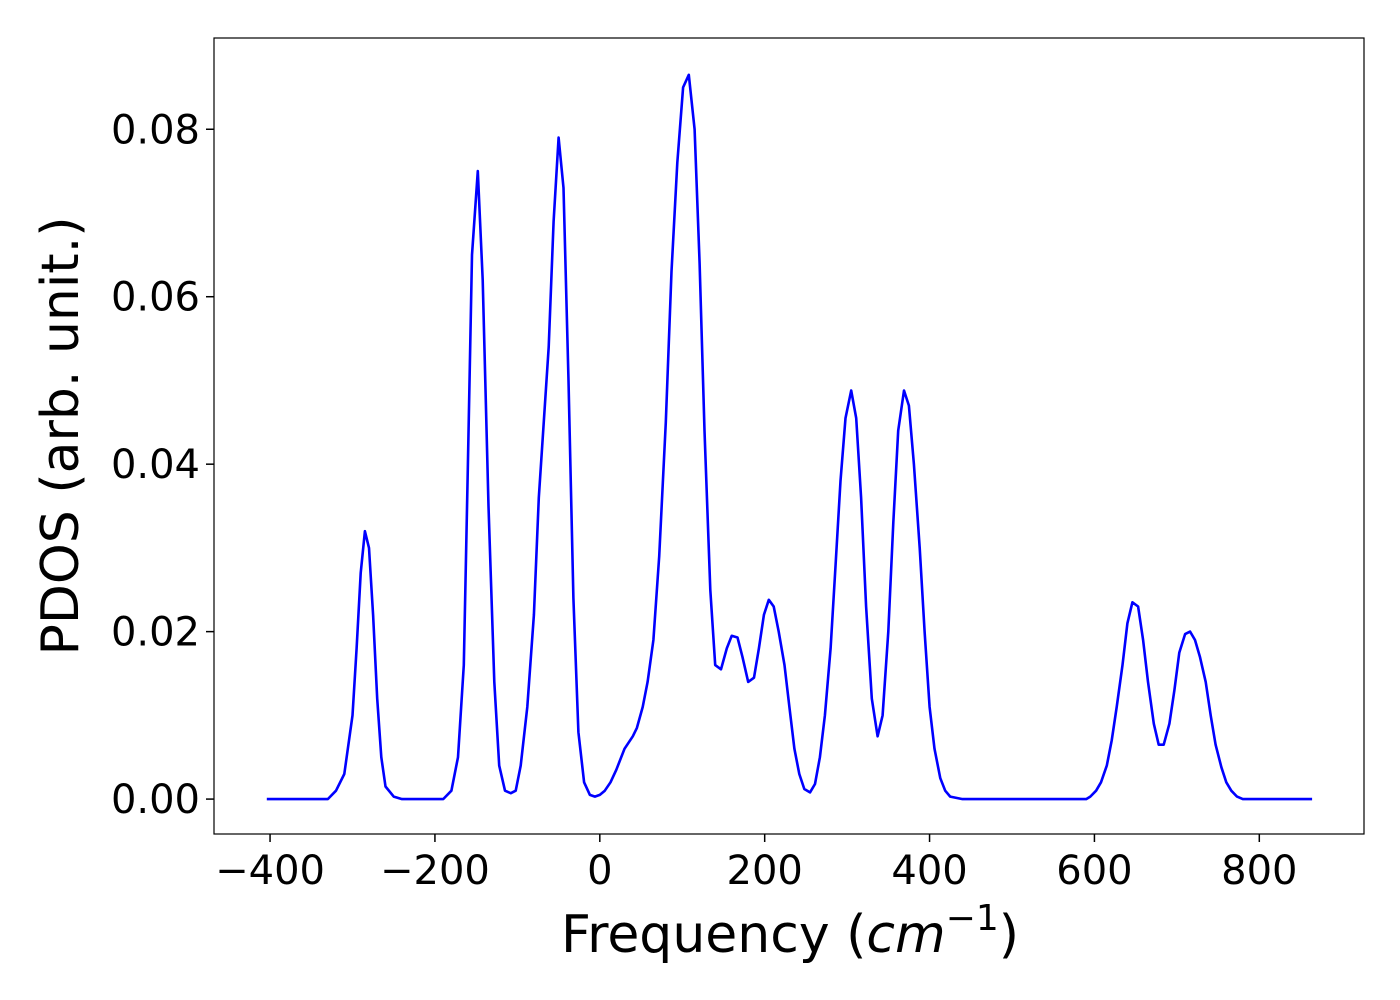 This screenshot has width=1400, height=1000. Describe the element at coordinates (599, 871) in the screenshot. I see `x-tick-label: 0` at that location.